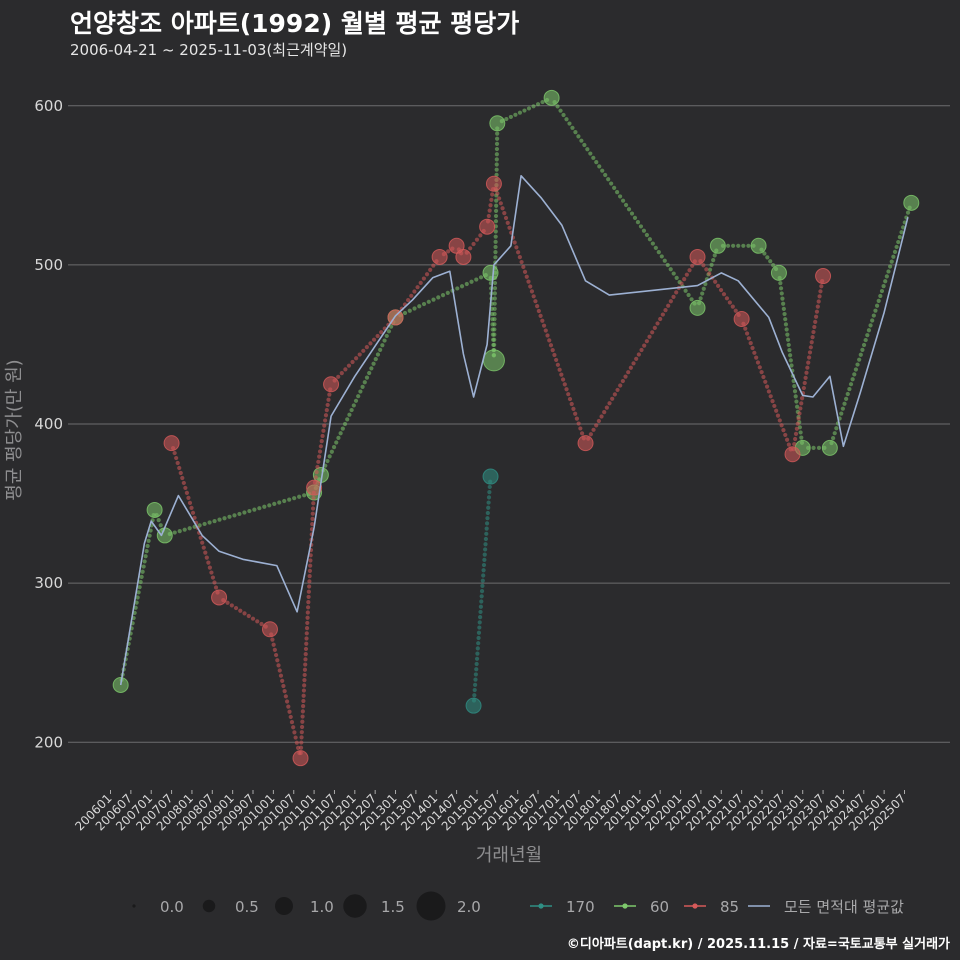 The width and height of the screenshot is (960, 960). Describe the element at coordinates (48, 742) in the screenshot. I see `y-tick-label: 200` at that location.